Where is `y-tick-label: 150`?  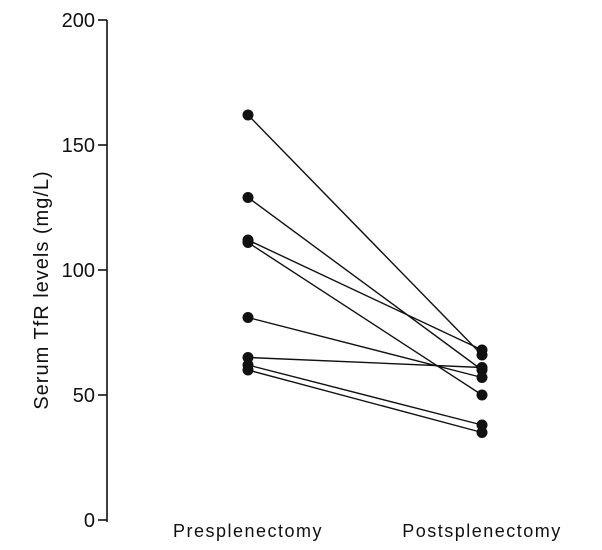
y-tick-label: 150 is located at coordinates (78, 146).